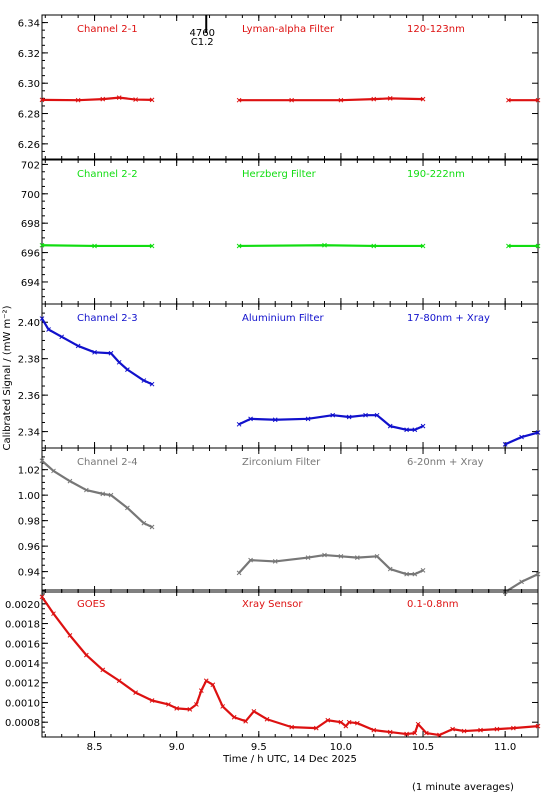 The height and width of the screenshot is (800, 550). I want to click on y-tick-label: 702, so click(30, 165).